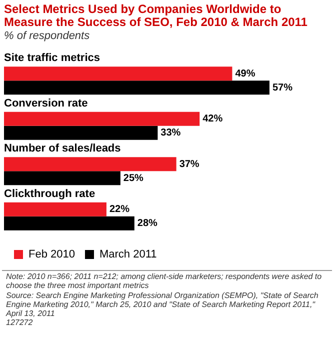 The image size is (334, 350). I want to click on data-label: 42%, so click(212, 119).